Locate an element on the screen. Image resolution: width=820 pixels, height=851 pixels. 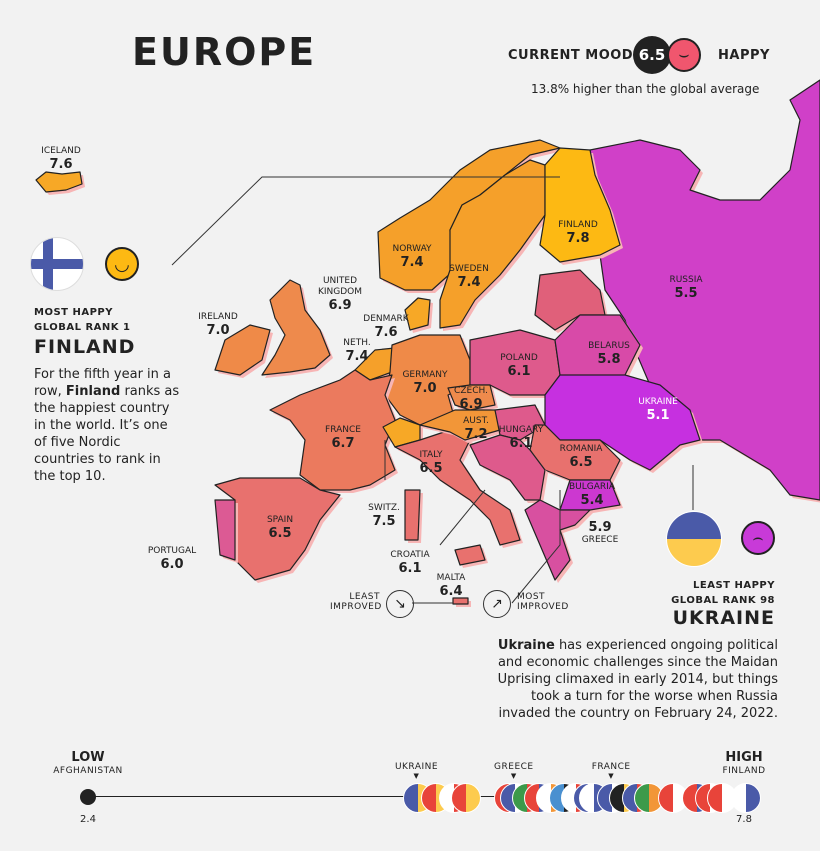
laughing-face-icon: ◡ is located at coordinates (122, 264).